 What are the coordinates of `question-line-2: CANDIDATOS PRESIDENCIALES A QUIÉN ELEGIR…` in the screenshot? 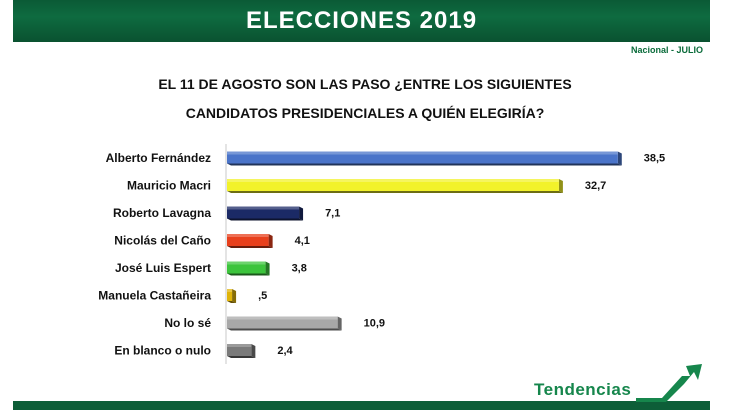 It's located at (365, 113).